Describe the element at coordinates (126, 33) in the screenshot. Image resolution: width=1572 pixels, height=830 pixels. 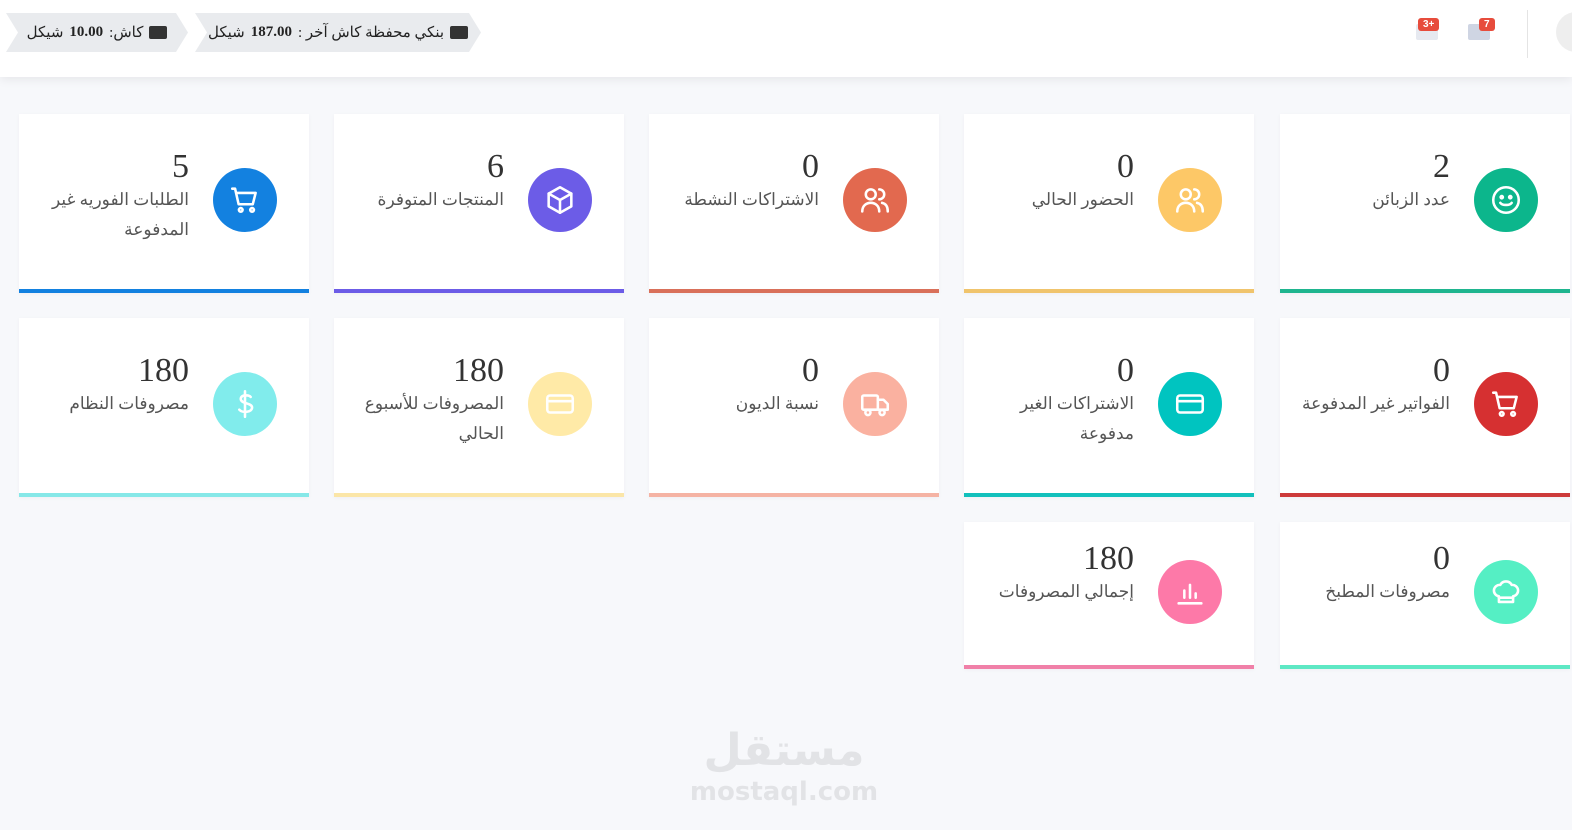
I see `cash-label: كاش:` at that location.